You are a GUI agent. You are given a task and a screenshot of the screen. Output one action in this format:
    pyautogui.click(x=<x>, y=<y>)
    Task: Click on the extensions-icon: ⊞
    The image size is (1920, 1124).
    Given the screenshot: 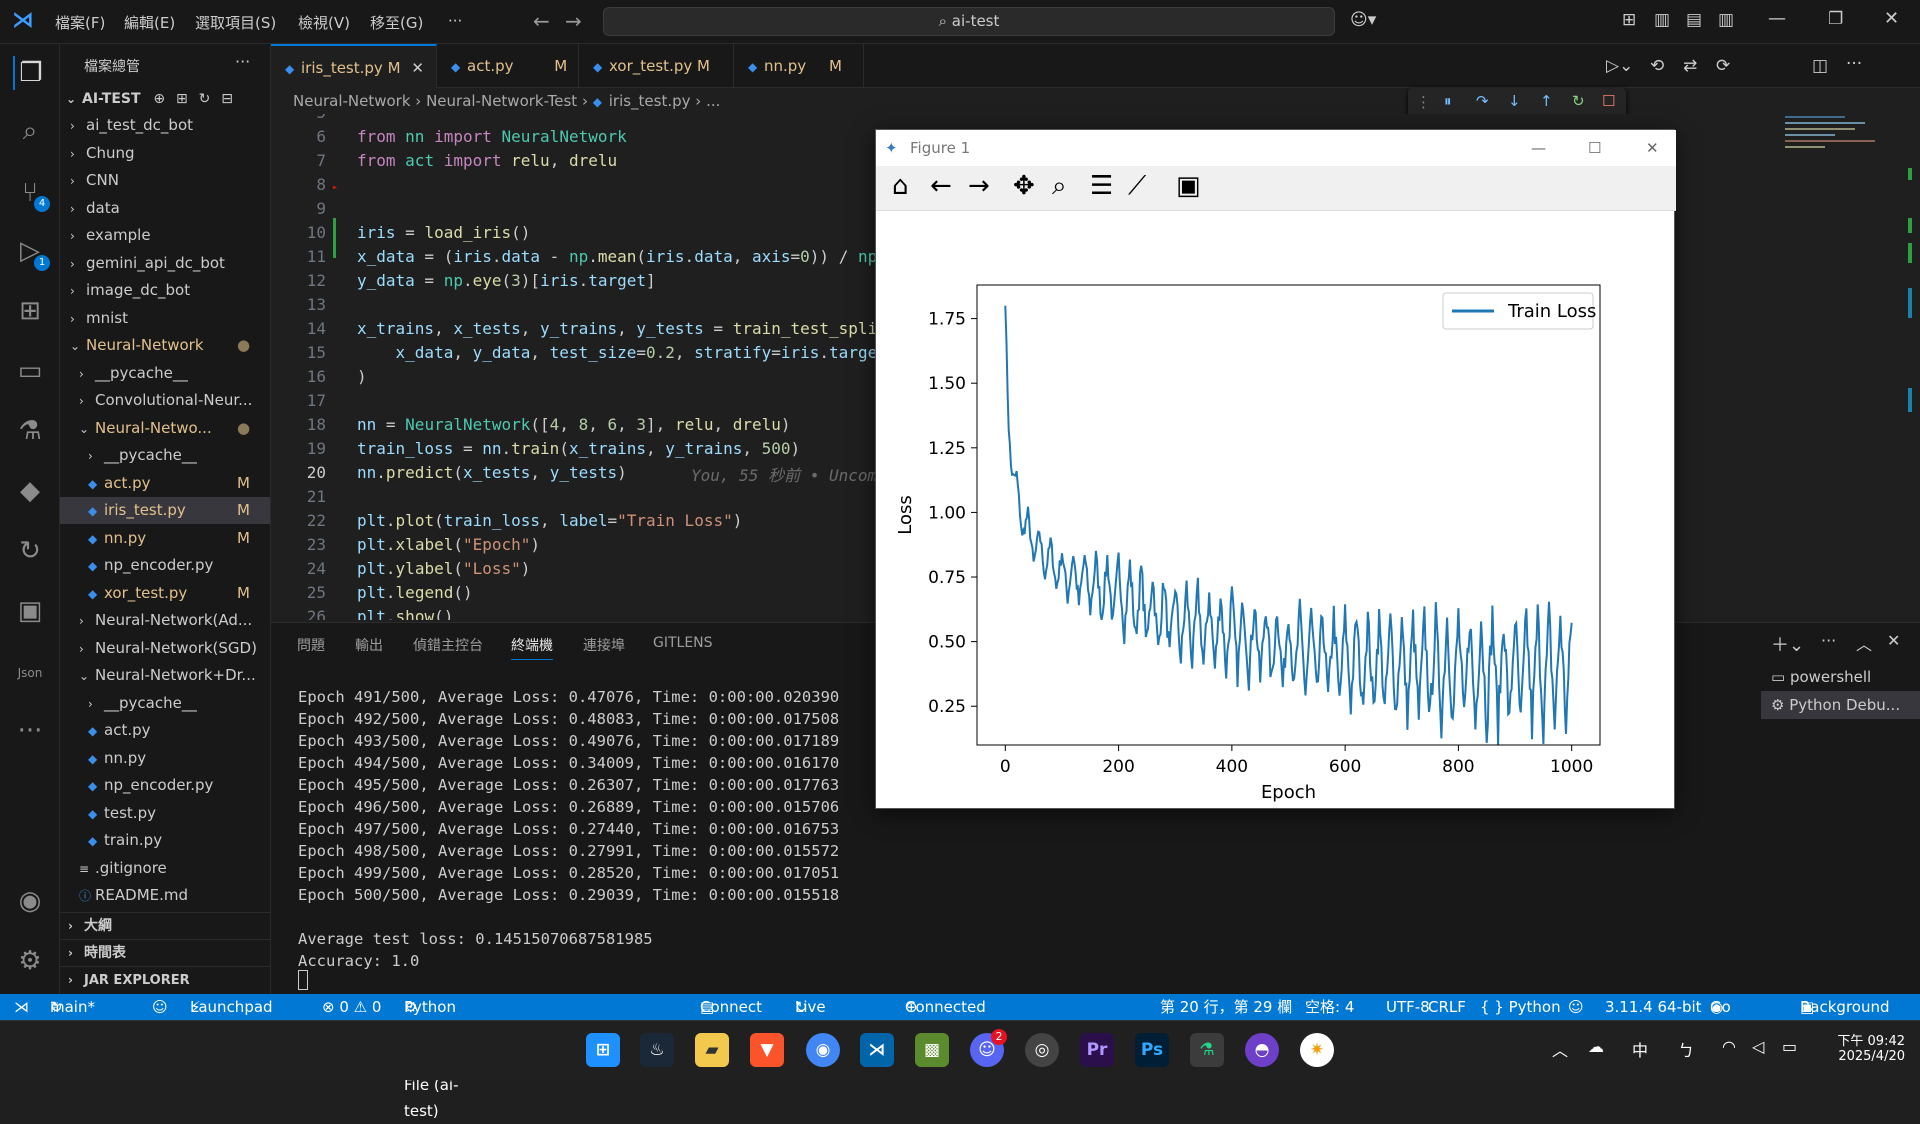 What is the action you would take?
    pyautogui.click(x=30, y=311)
    